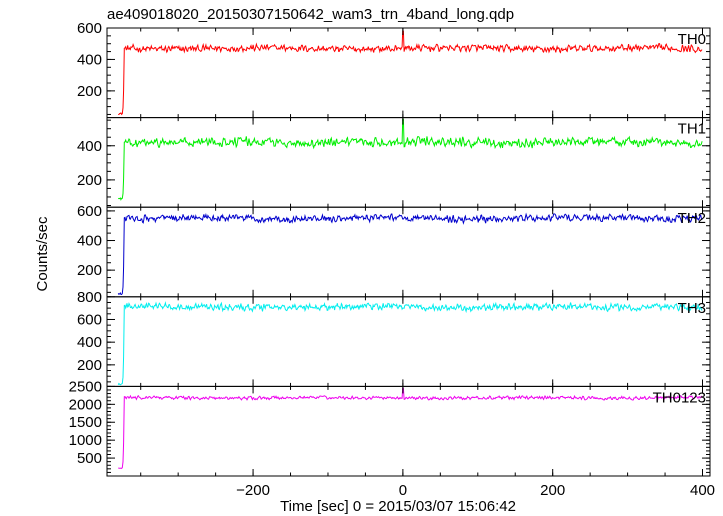 Image resolution: width=723 pixels, height=516 pixels. I want to click on x-axis-label: Time [sec] 0 = 2015/03/07 15:06:42, so click(398, 506).